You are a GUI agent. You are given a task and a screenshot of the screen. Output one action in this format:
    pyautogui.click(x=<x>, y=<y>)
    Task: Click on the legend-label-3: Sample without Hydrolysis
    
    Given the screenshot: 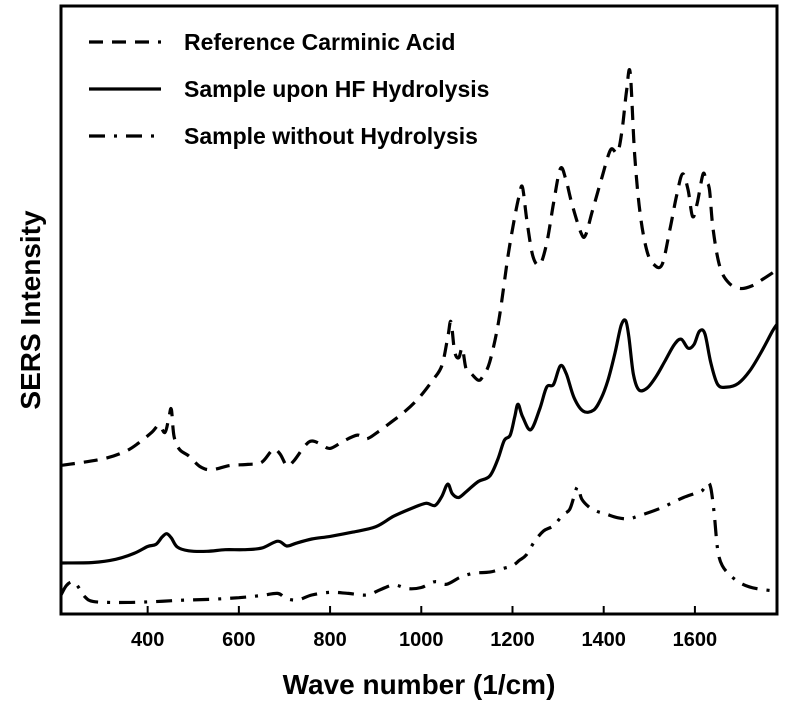 What is the action you would take?
    pyautogui.click(x=331, y=136)
    